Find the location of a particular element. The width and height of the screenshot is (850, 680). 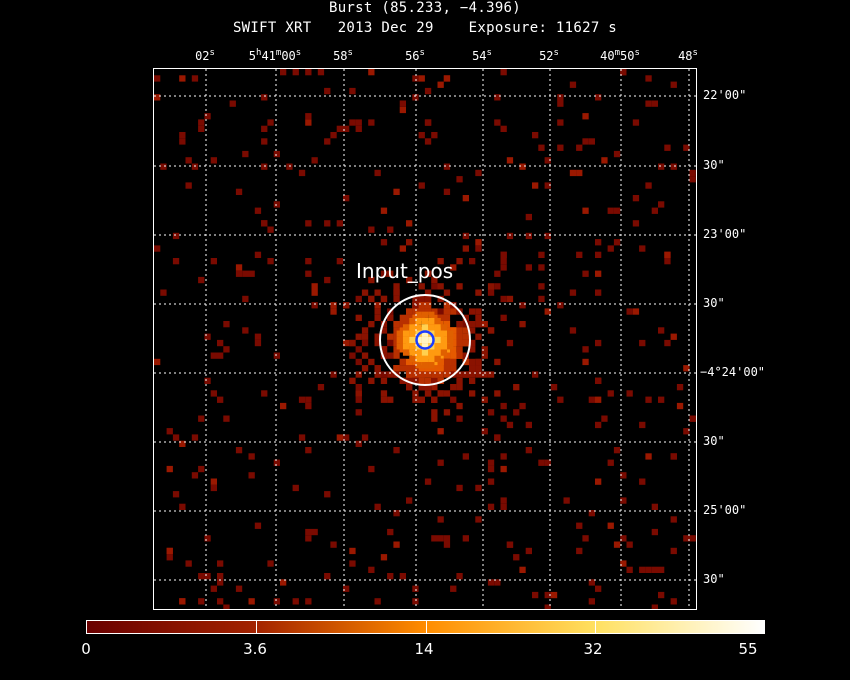

ra-tick-label: 40m50s is located at coordinates (620, 56).